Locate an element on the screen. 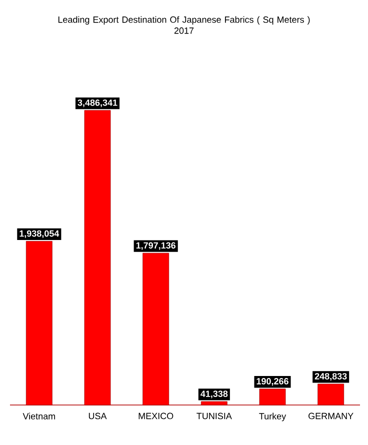  data-label: 248,833 is located at coordinates (330, 377).